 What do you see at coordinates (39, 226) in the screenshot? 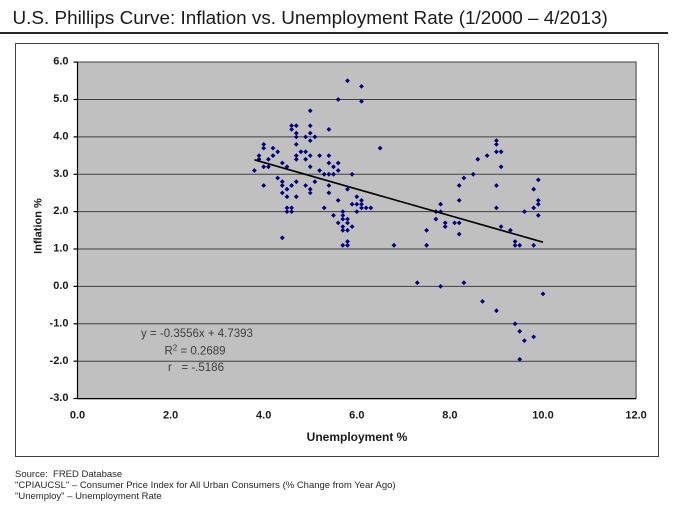
I see `svg-text: Inflation %` at bounding box center [39, 226].